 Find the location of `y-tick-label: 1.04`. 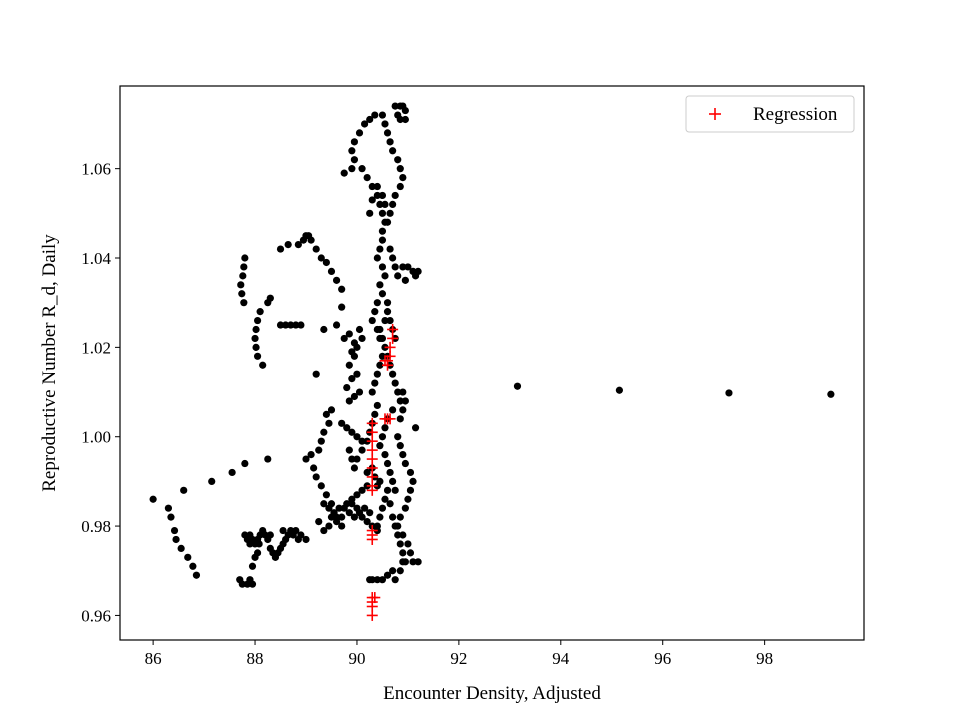

y-tick-label: 1.04 is located at coordinates (96, 258).